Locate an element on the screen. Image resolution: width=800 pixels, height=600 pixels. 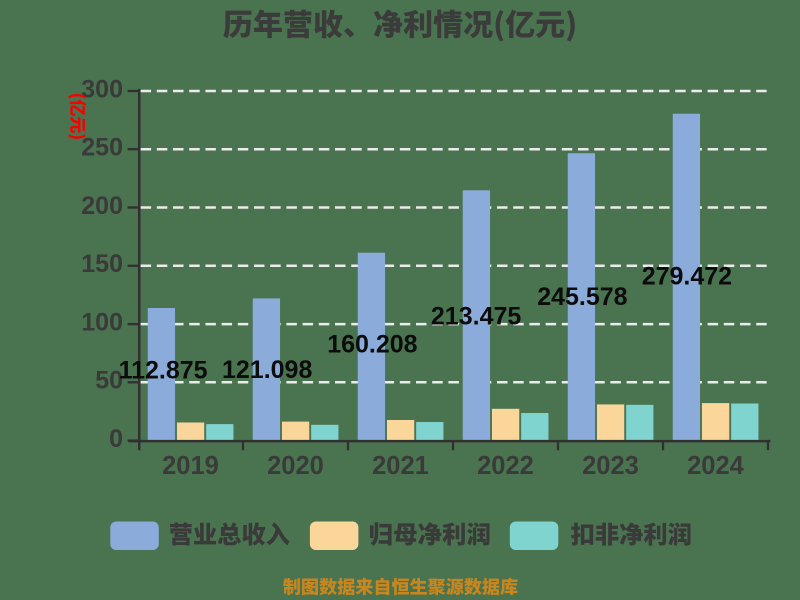
svg-text: 213.475 is located at coordinates (476, 317).